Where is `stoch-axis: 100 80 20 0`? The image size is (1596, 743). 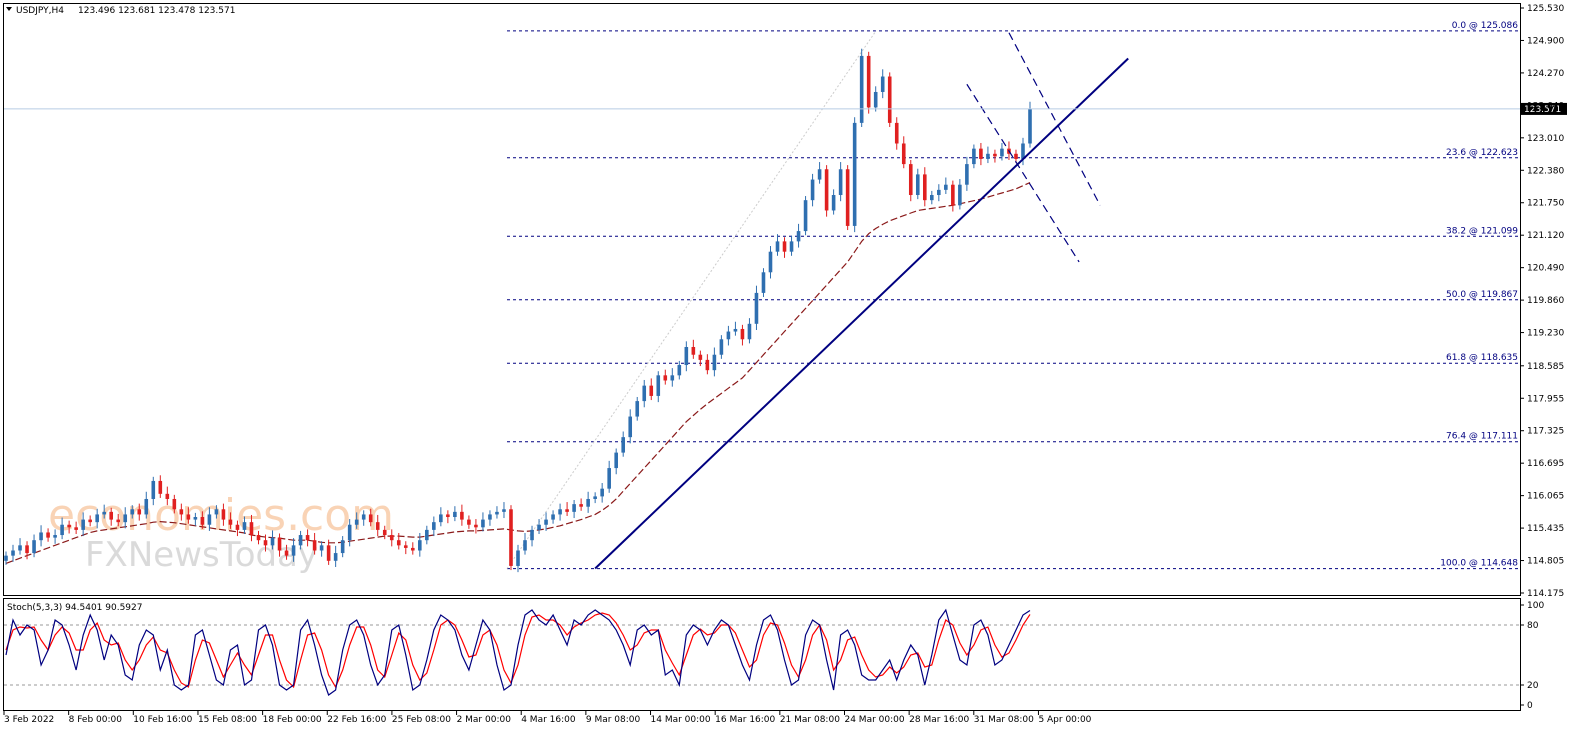
stoch-axis: 100 80 20 0 is located at coordinates (1532, 656).